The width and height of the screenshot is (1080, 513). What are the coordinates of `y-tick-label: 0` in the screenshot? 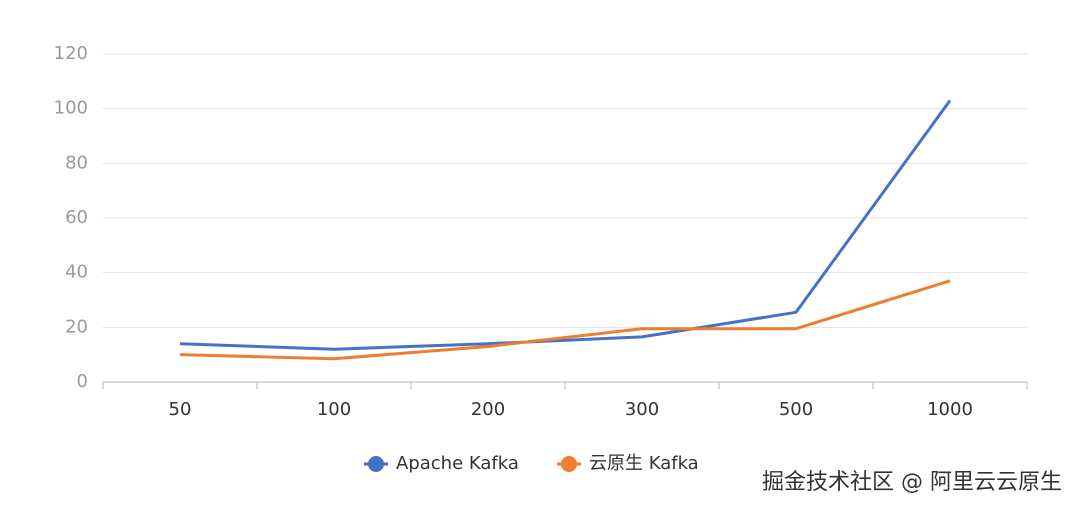 It's located at (82, 381).